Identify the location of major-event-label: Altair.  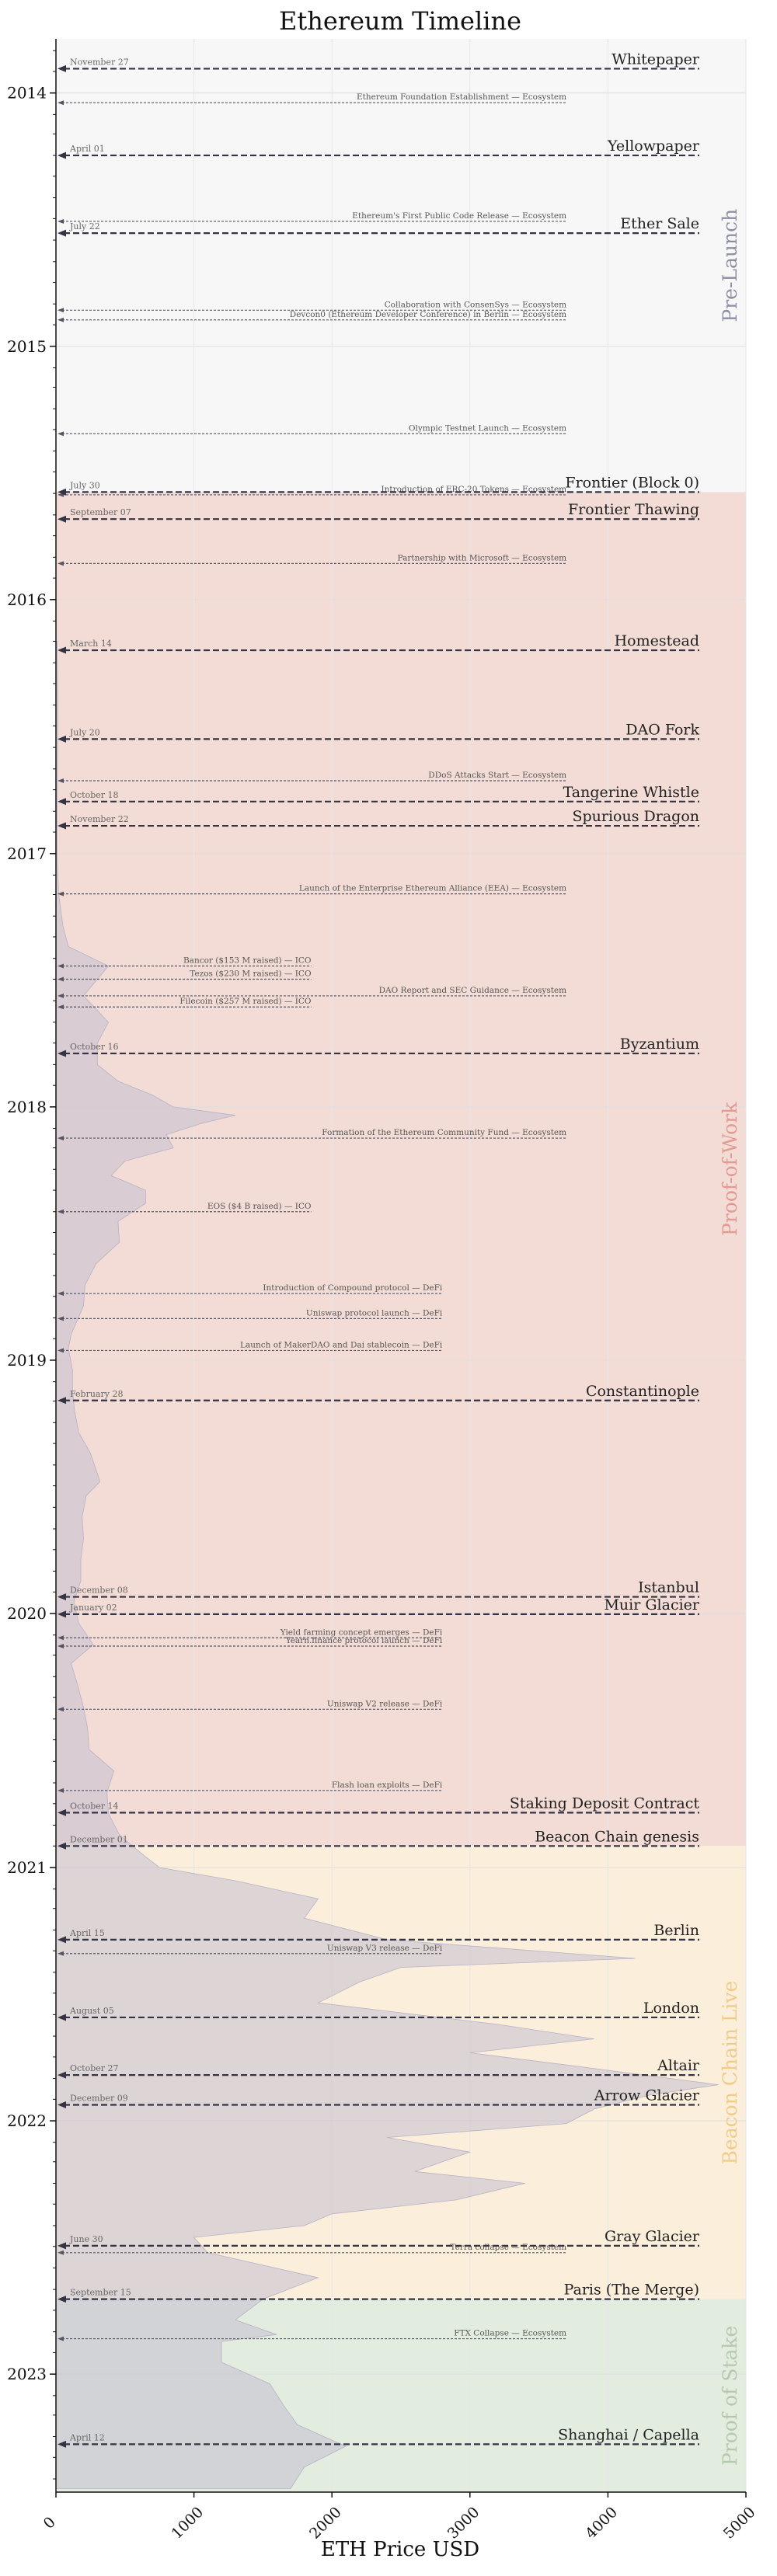
(679, 2065).